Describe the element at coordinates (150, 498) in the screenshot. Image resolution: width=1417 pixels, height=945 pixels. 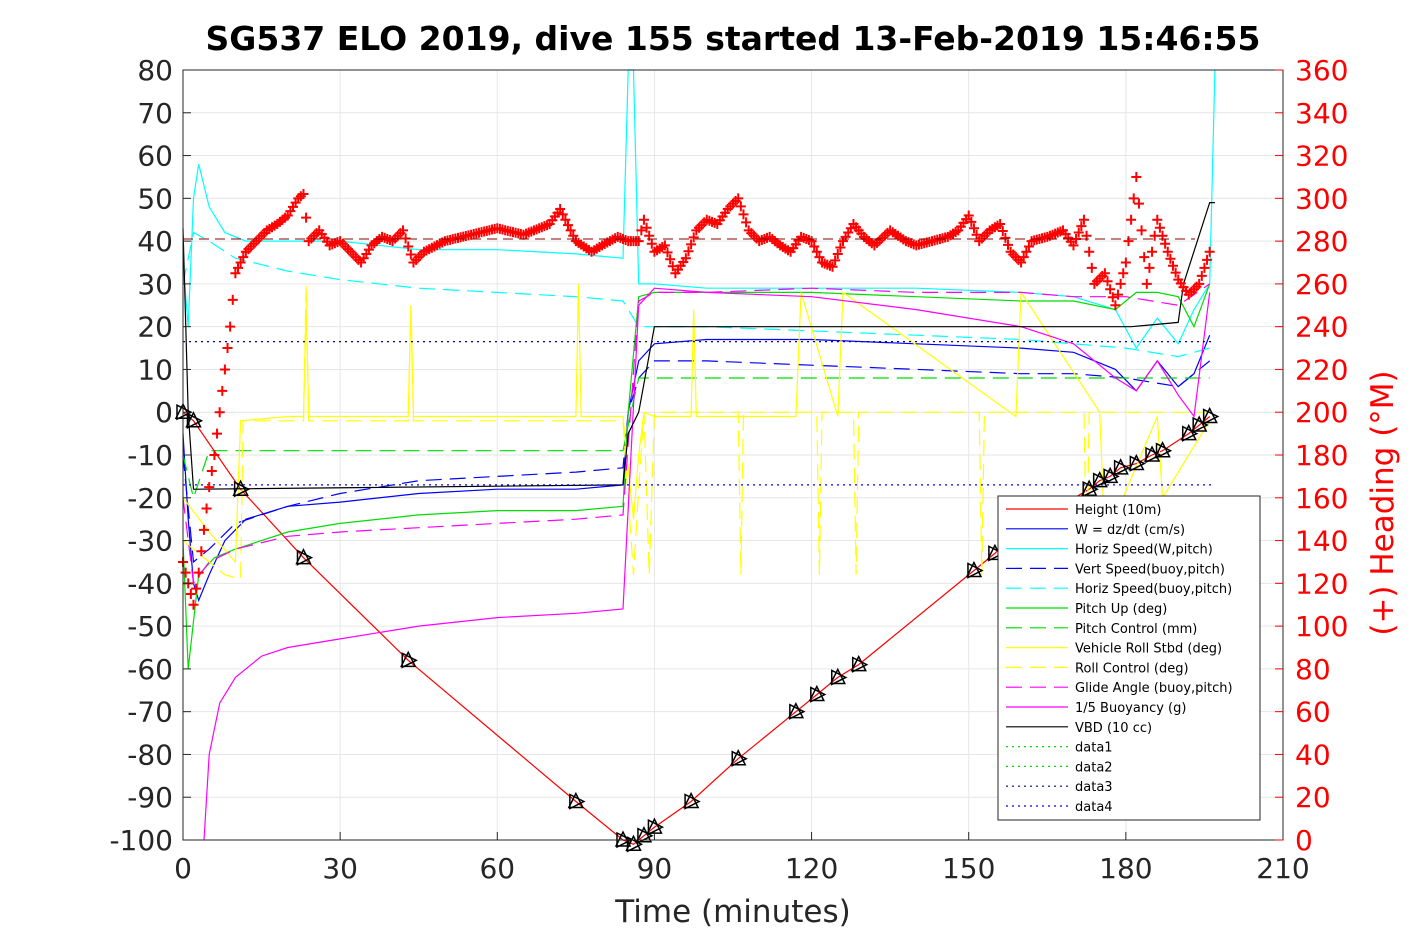
I see `y-tick-label: -20` at that location.